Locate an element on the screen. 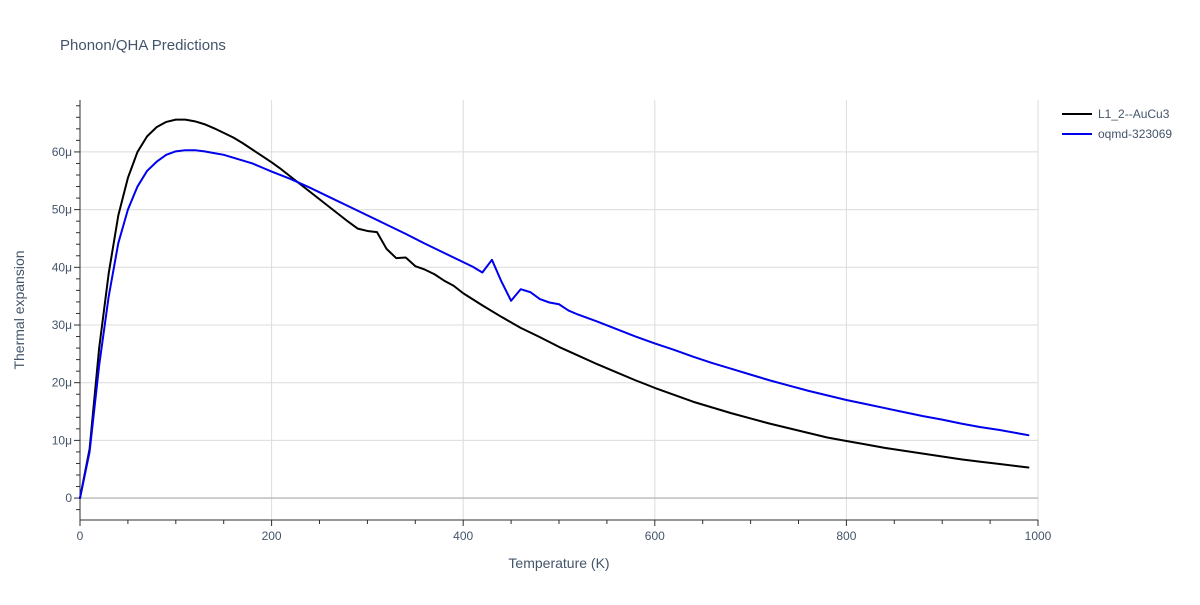  y-tick-label-0: 0 is located at coordinates (68, 498).